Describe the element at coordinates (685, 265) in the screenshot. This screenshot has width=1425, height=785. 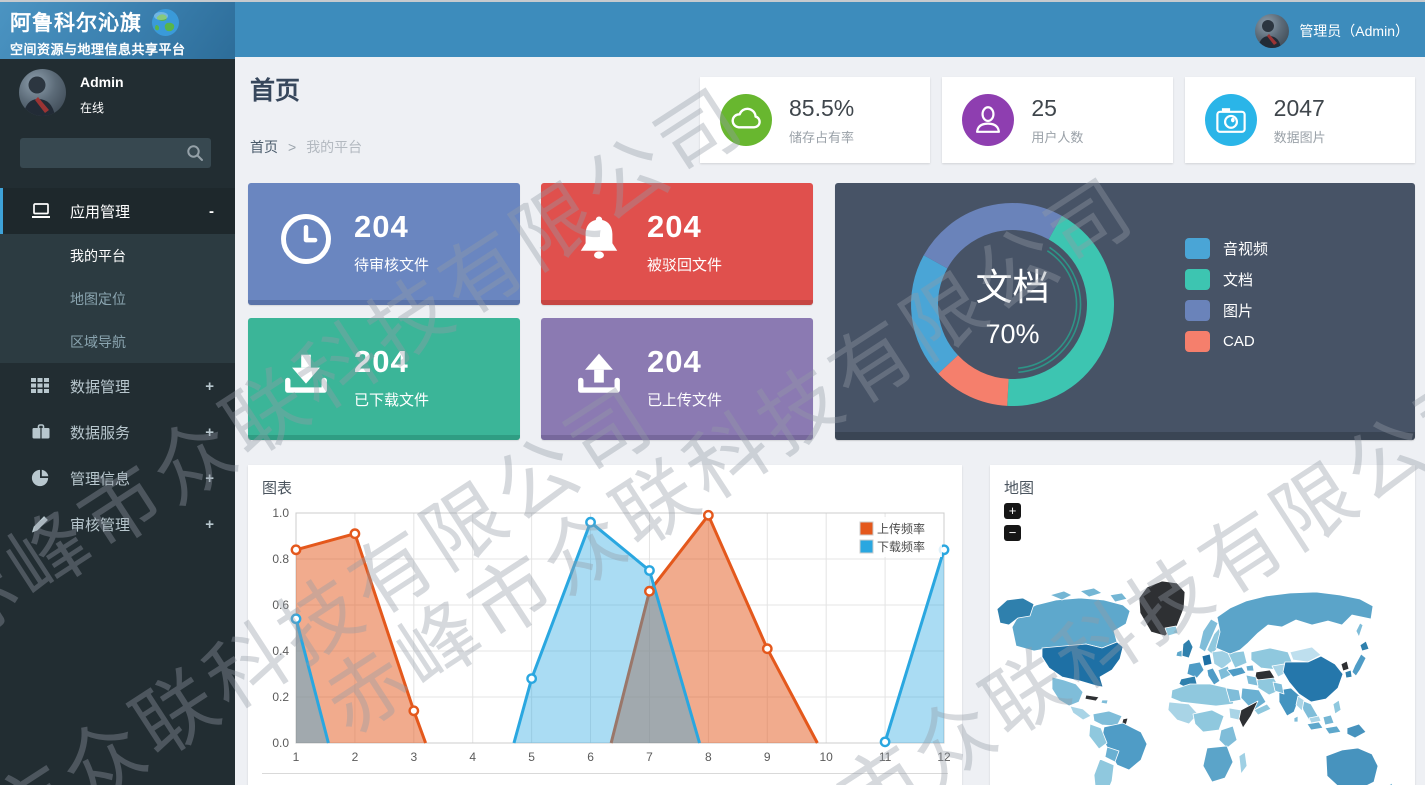
I see `tile-label: 被驳回文件` at that location.